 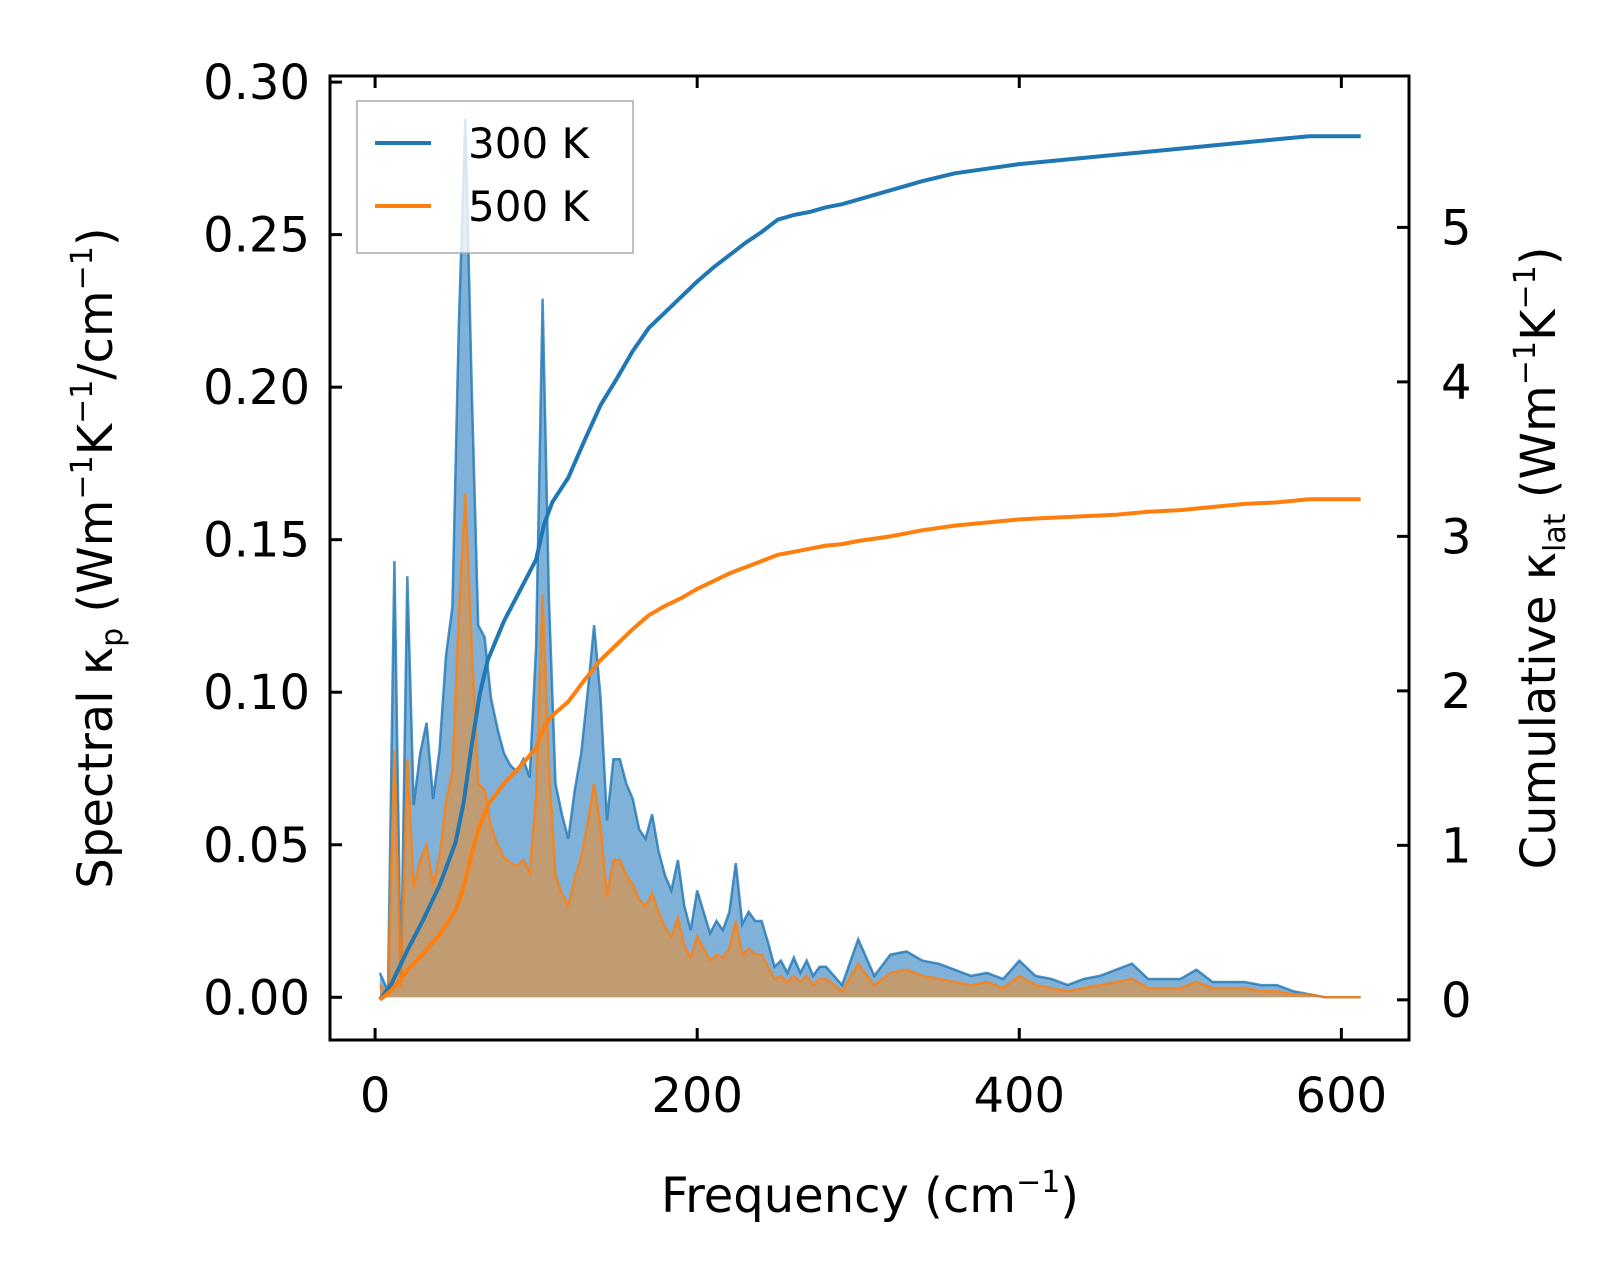 I want to click on y-right-tick-label: 5, so click(x=1456, y=228).